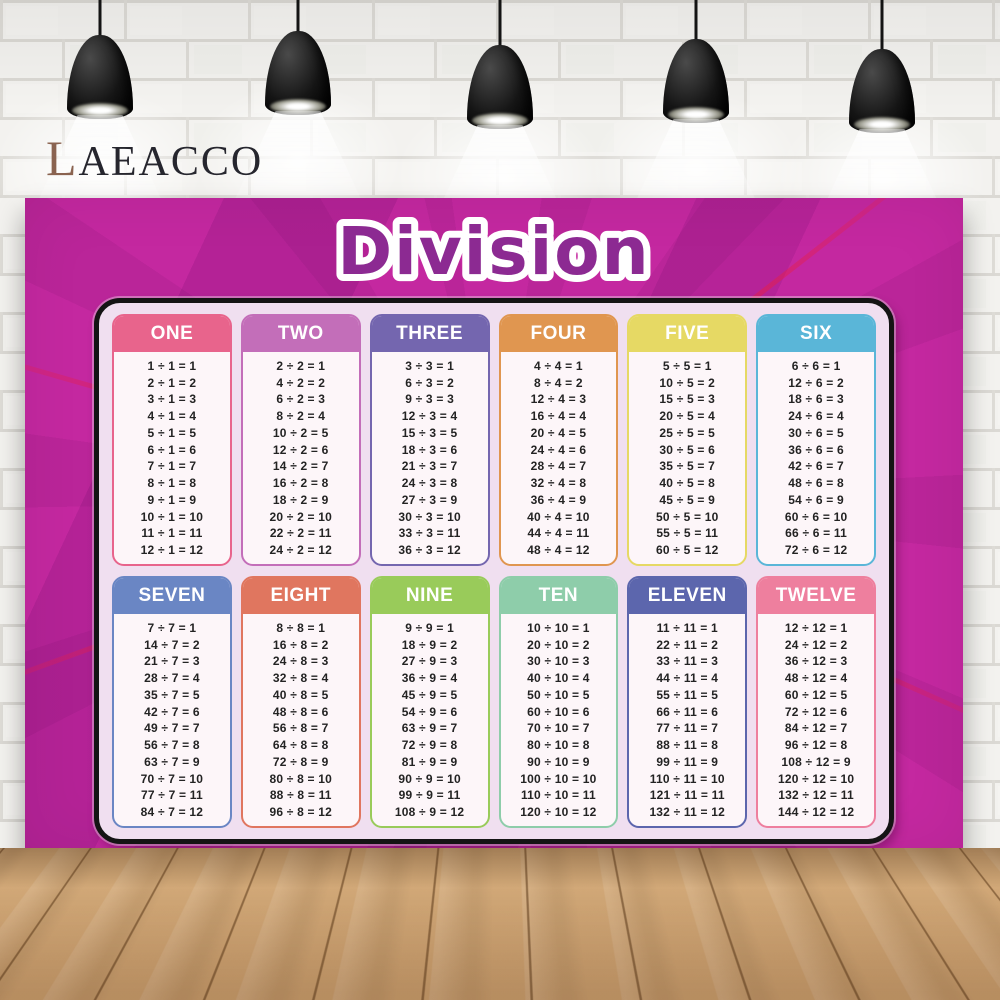 The image size is (1000, 1000). Describe the element at coordinates (687, 550) in the screenshot. I see `equation-row: 60 ÷ 5 = 12` at that location.